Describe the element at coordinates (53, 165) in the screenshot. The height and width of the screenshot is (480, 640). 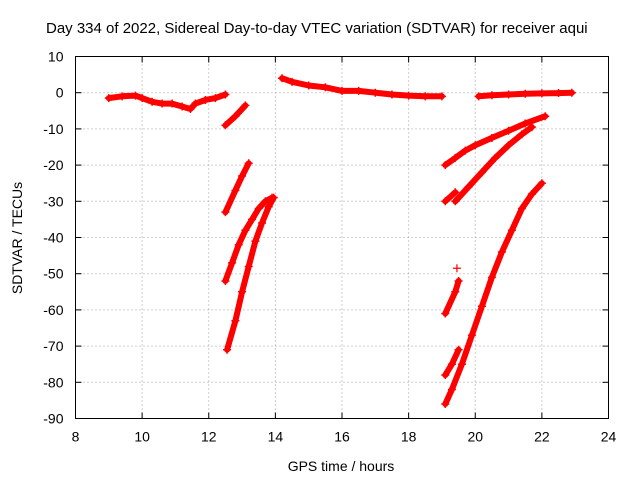
I see `y-tick-label: -20` at that location.